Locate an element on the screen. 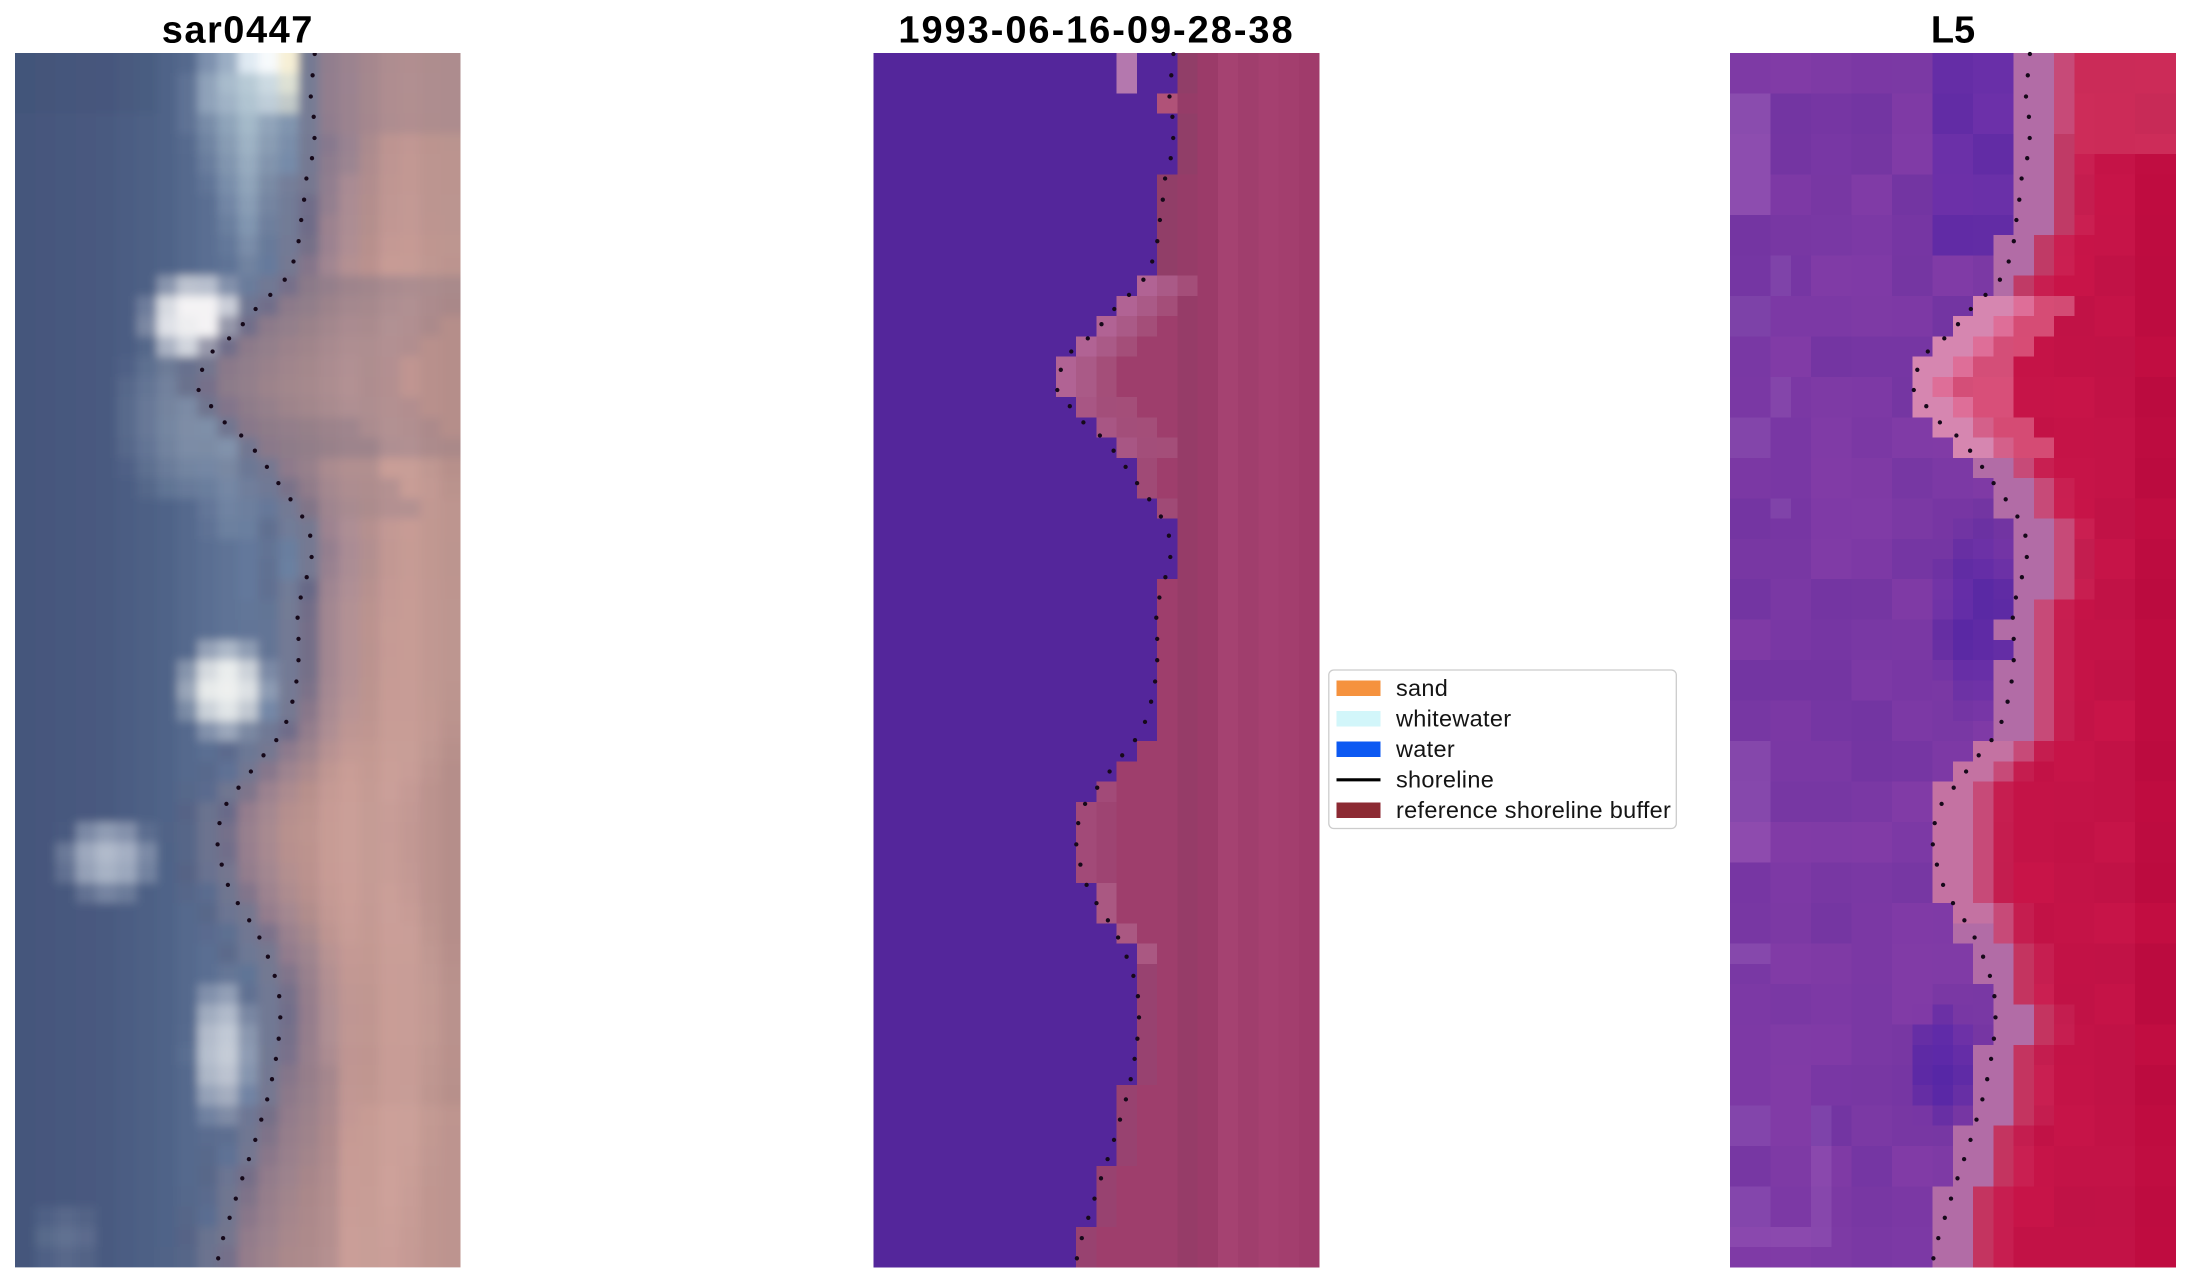  svg-text: whitewater is located at coordinates (1453, 718).